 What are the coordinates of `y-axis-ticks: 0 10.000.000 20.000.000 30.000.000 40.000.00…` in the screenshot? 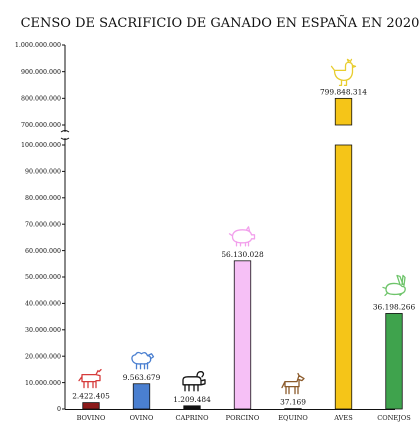 It's located at (40, 227).